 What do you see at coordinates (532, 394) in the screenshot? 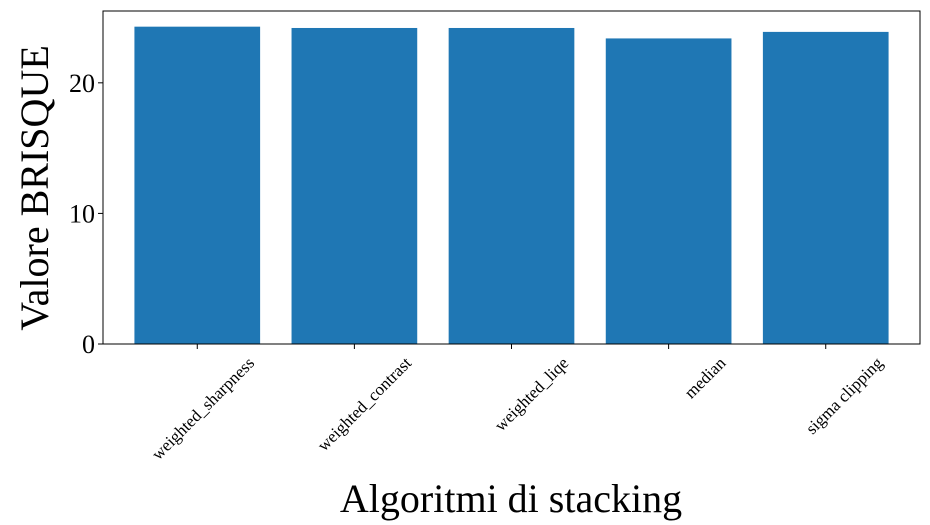
I see `x-tick-label: weighted_liqe` at bounding box center [532, 394].